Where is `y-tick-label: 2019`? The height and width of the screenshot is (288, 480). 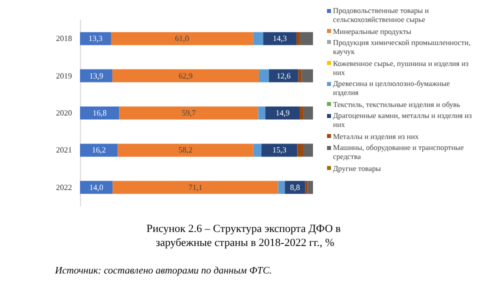
y-tick-label: 2019 is located at coordinates (64, 75).